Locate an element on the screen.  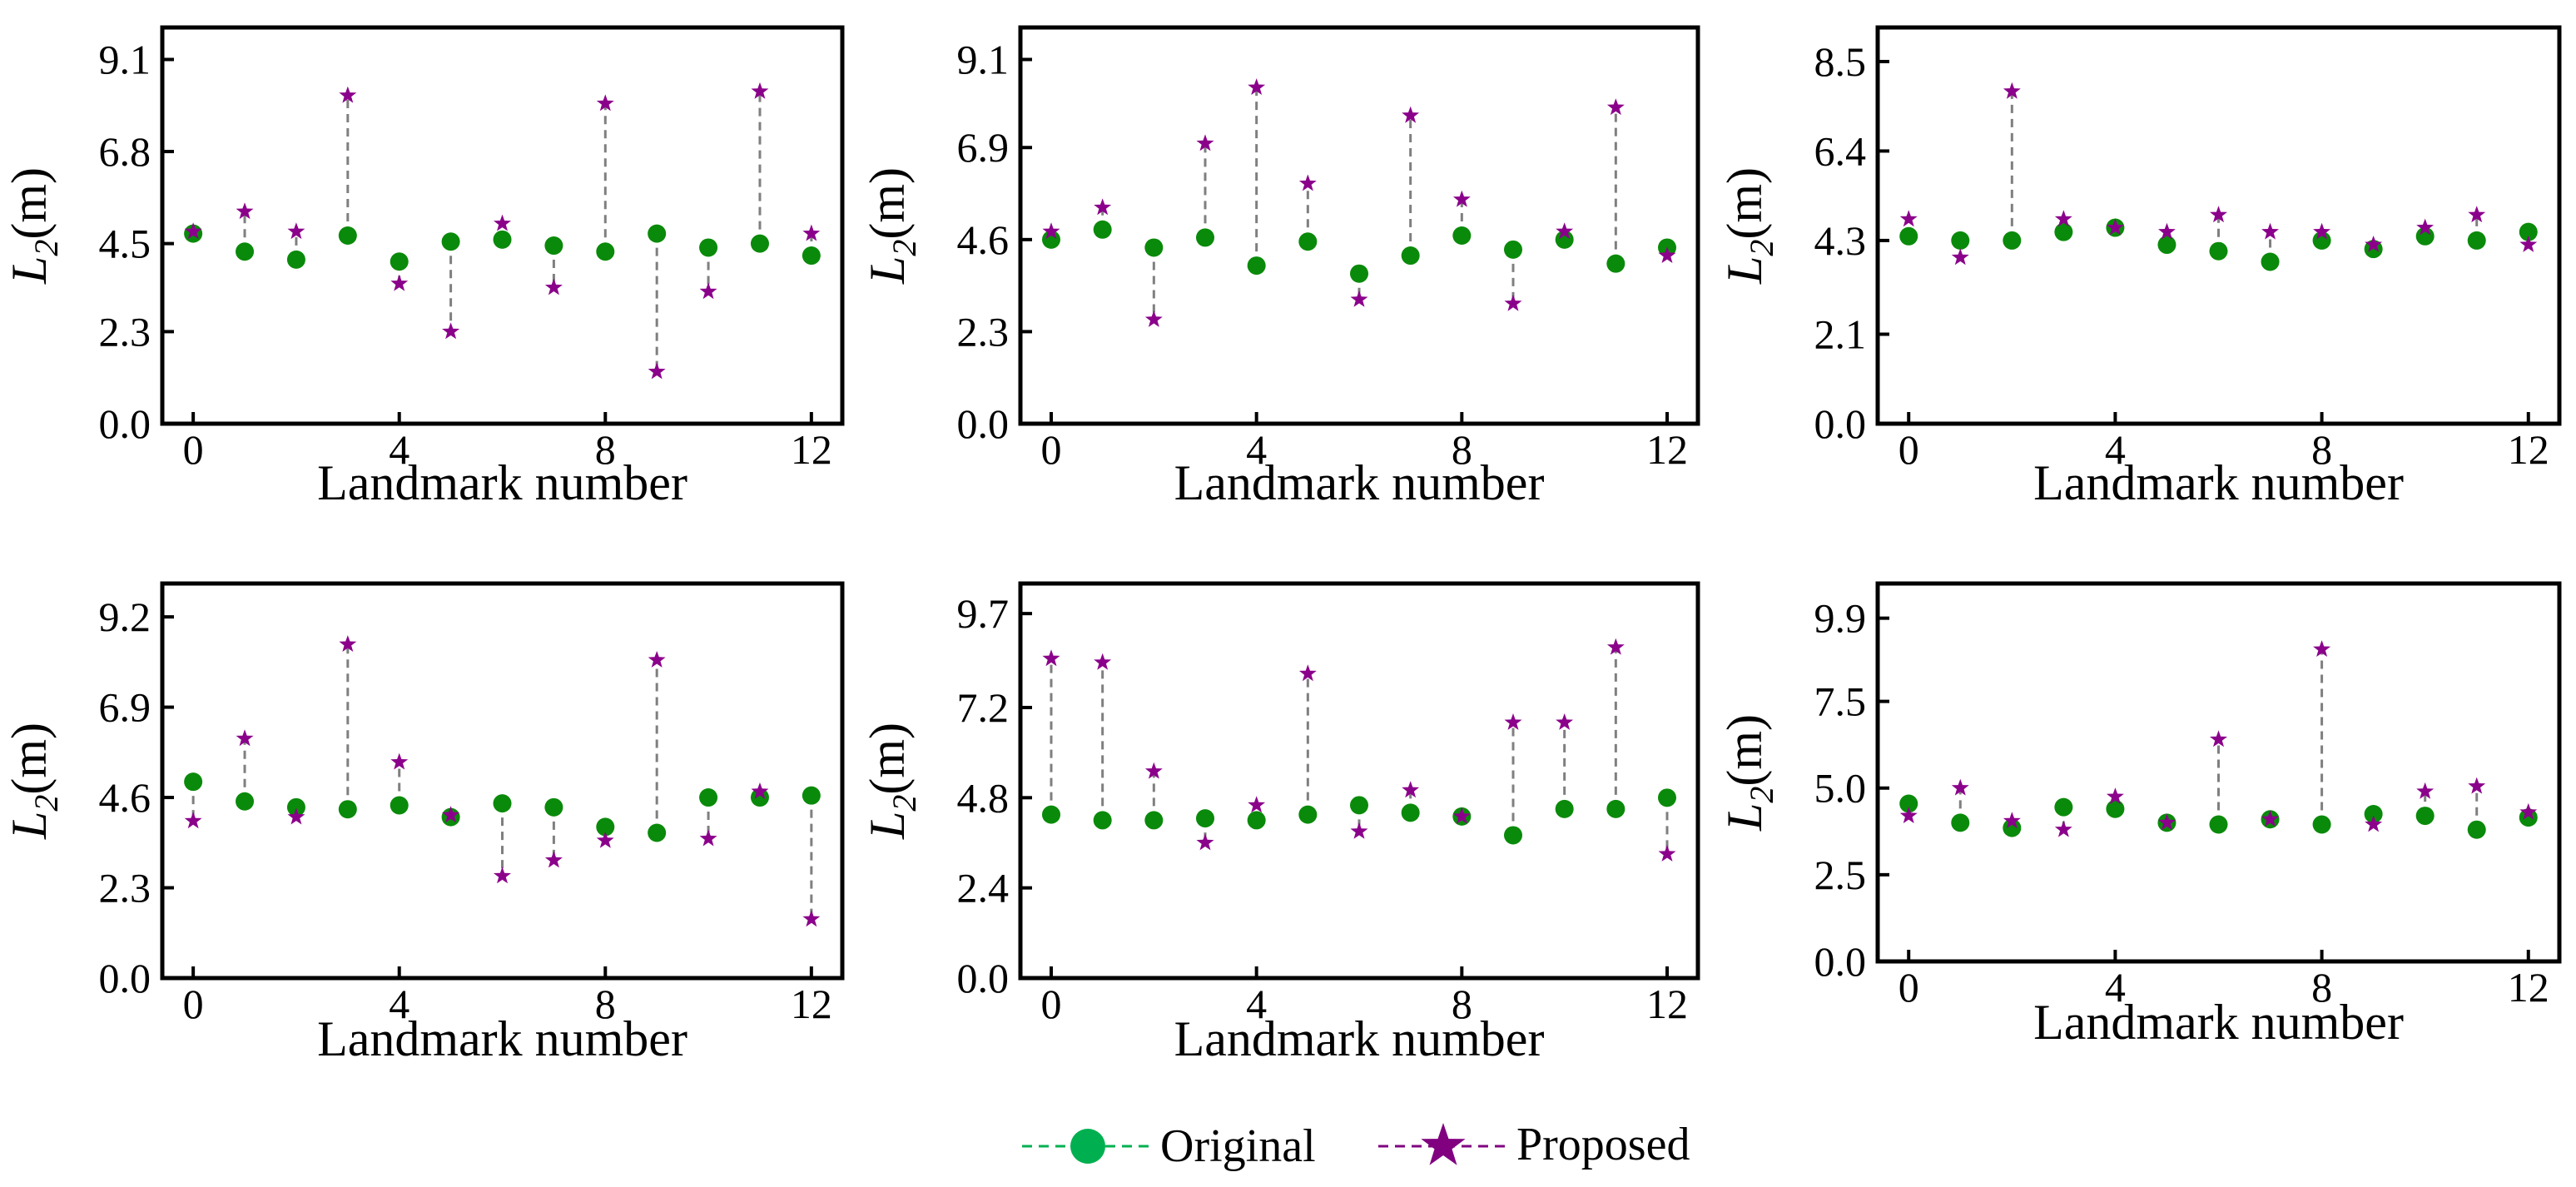
chart-panel-4: 0.0 2.3 4.6 6.9 9.2 0 4 8 12 Landmark number L2(m) is located at coordinates (423, 823).